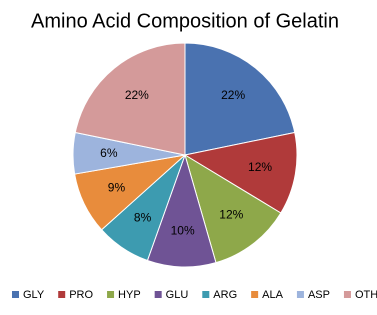  I want to click on legend-label: OTHER, so click(366, 295).